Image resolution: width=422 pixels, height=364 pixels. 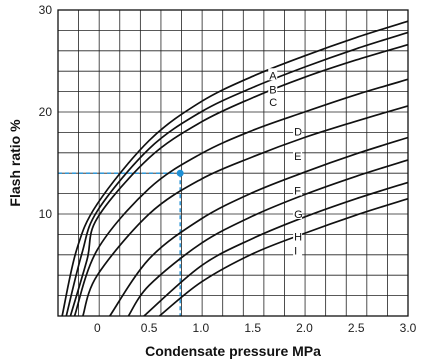 I want to click on curve-label-bg-e, so click(x=298, y=154).